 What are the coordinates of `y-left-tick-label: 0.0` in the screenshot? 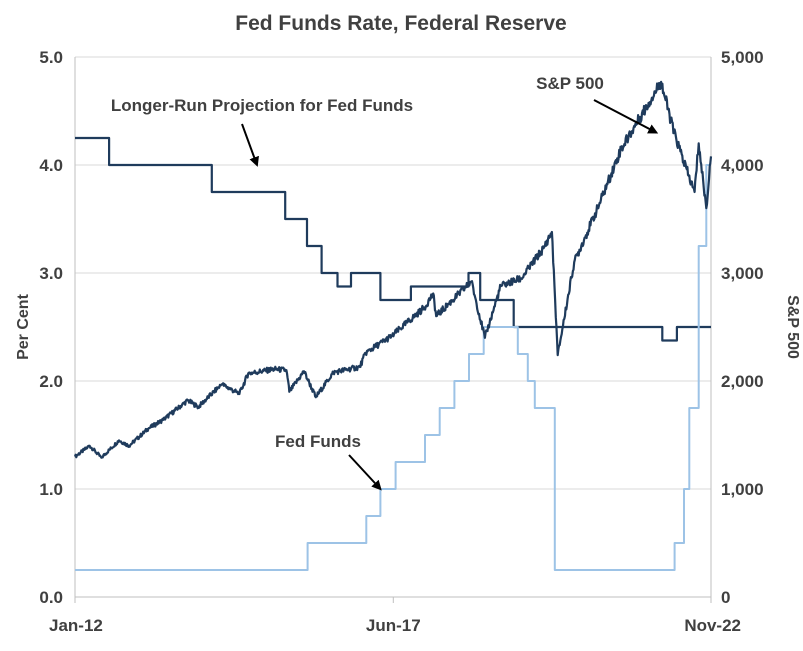 It's located at (51, 597).